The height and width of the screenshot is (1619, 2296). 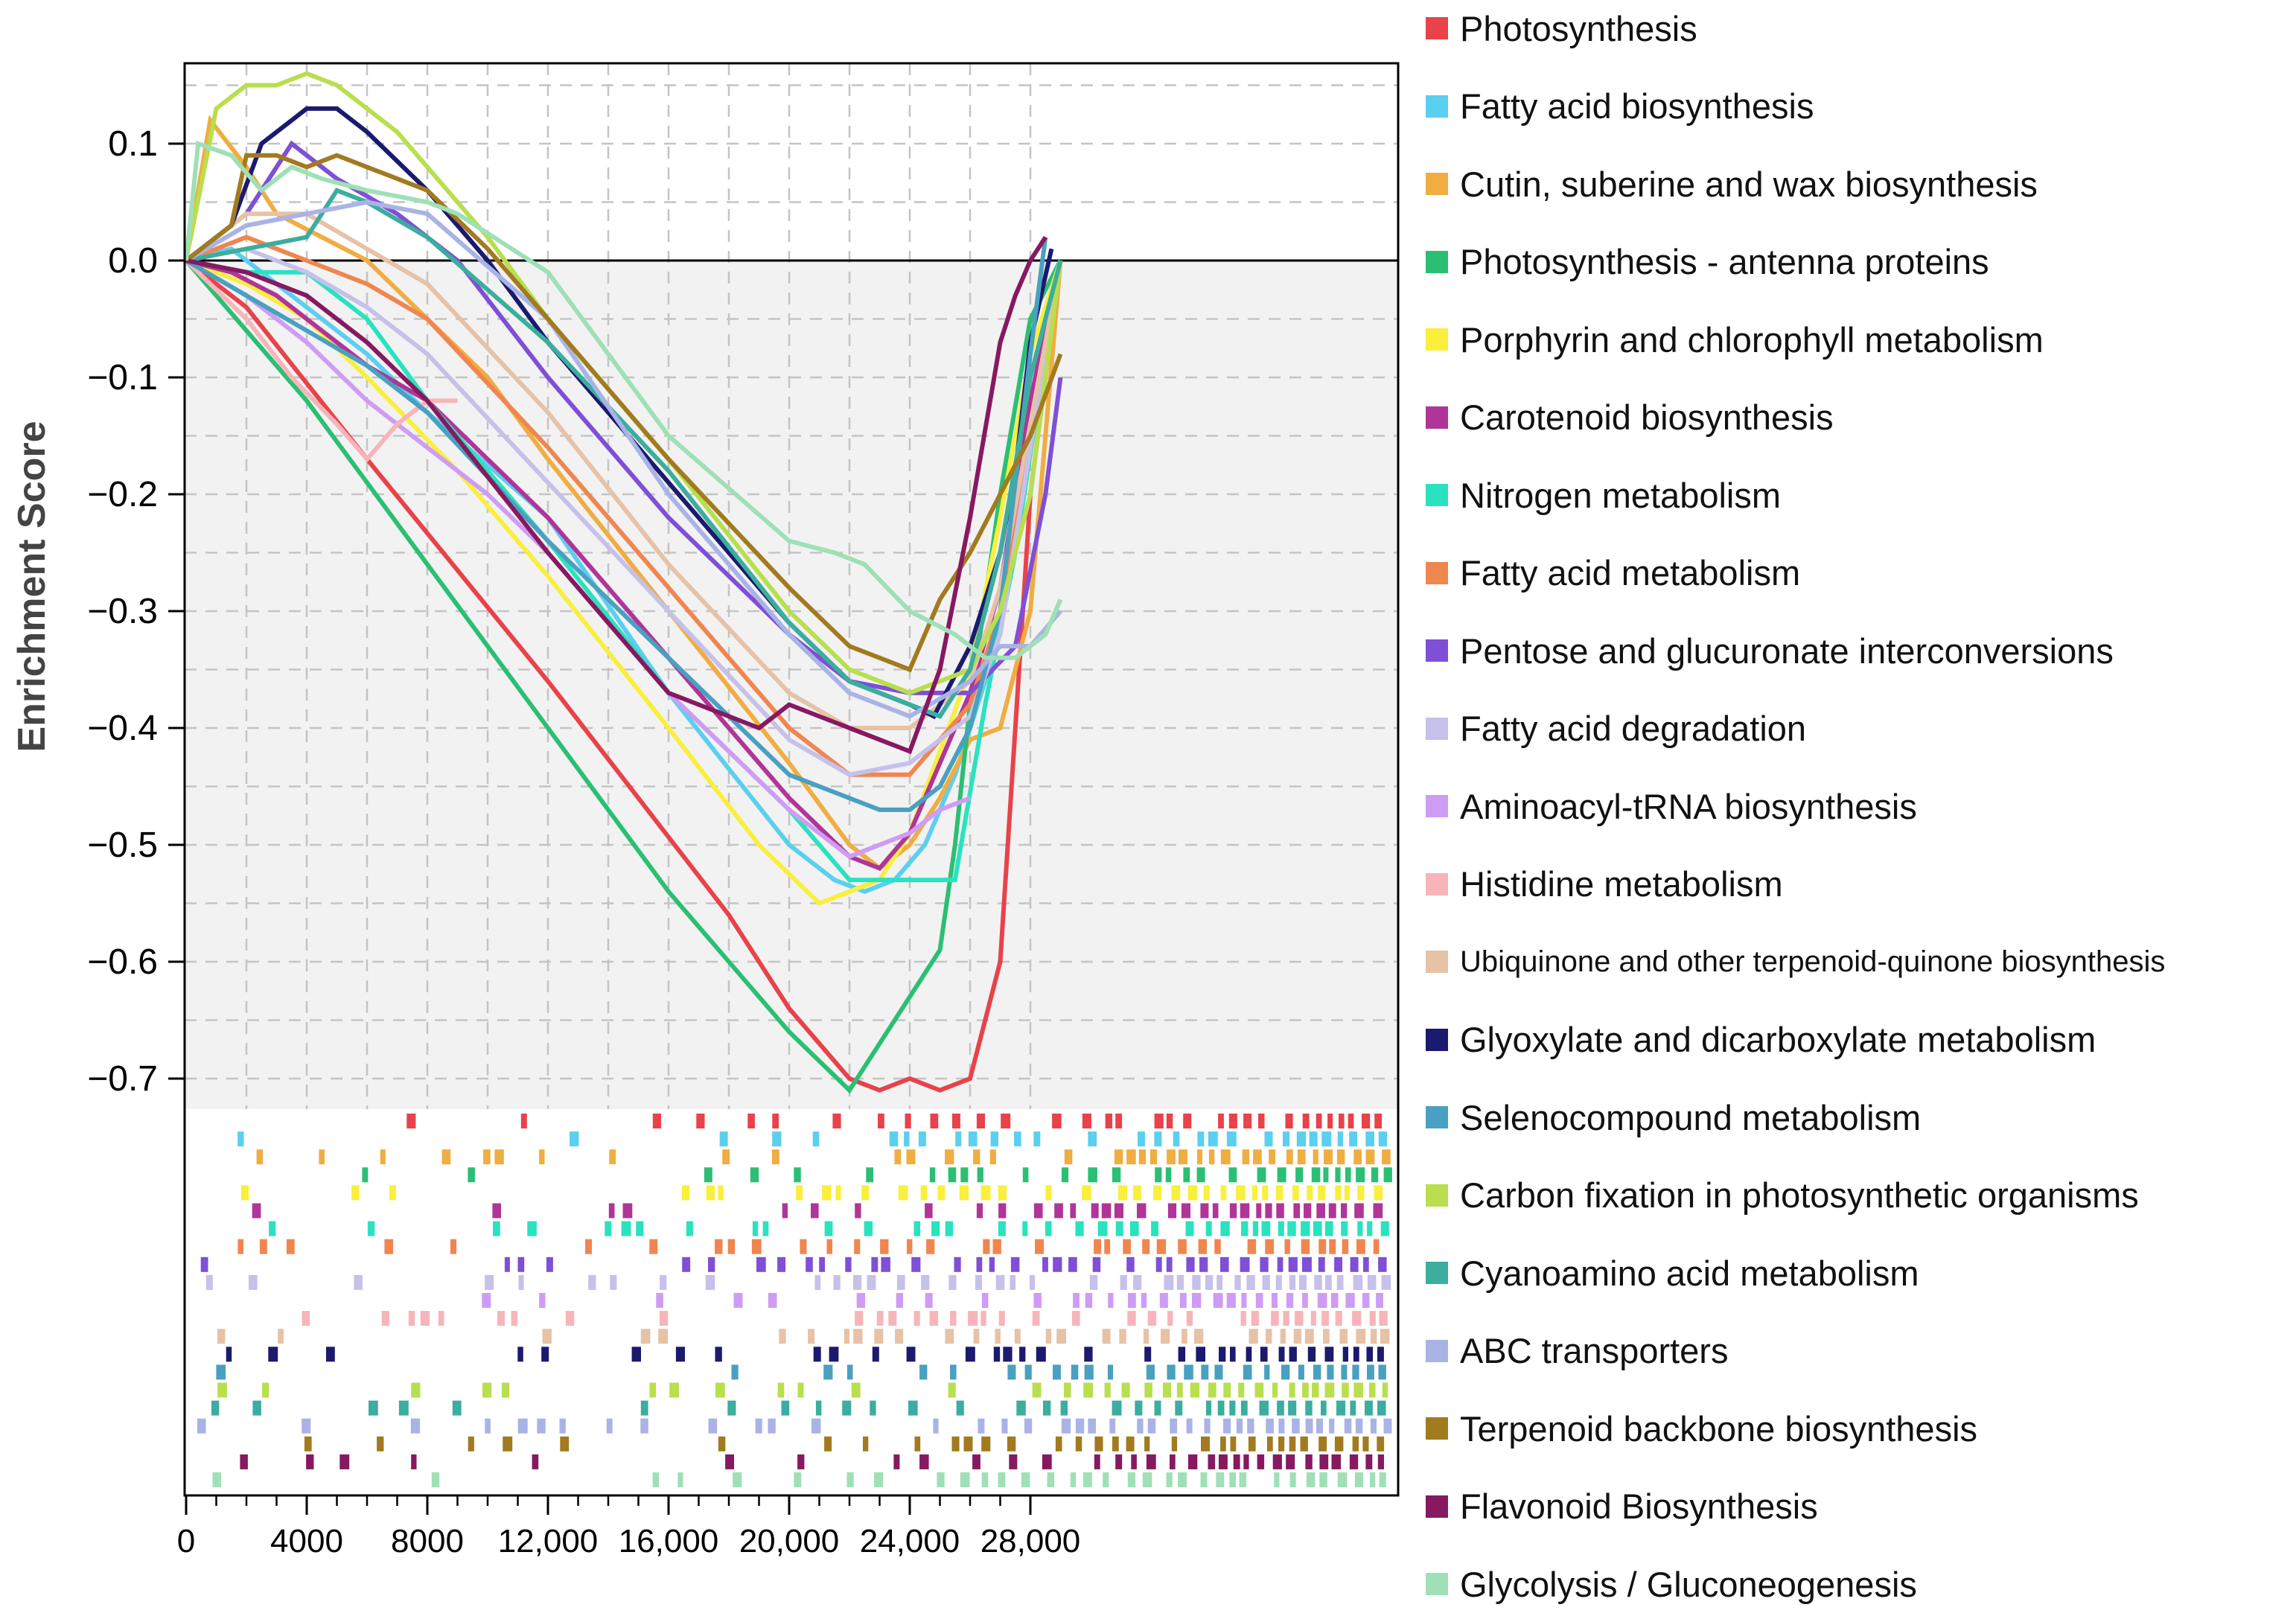 What do you see at coordinates (1724, 261) in the screenshot?
I see `legend-label: Photosynthesis - antenna proteins` at bounding box center [1724, 261].